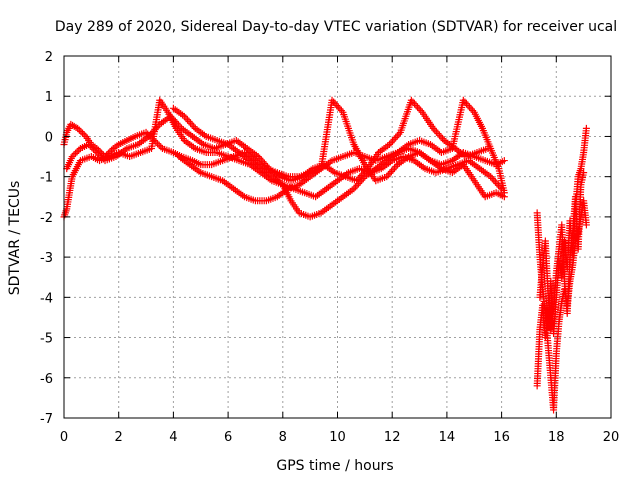  Describe the element at coordinates (392, 437) in the screenshot. I see `x-tick-label: 12` at that location.